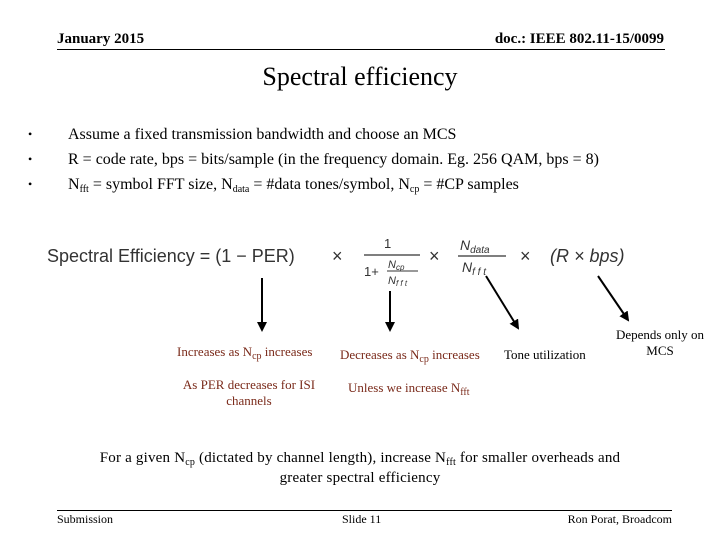 This screenshot has height=540, width=720. Describe the element at coordinates (171, 256) in the screenshot. I see `formula-lhs: Spectral Efficiency = (1 − PER)` at that location.